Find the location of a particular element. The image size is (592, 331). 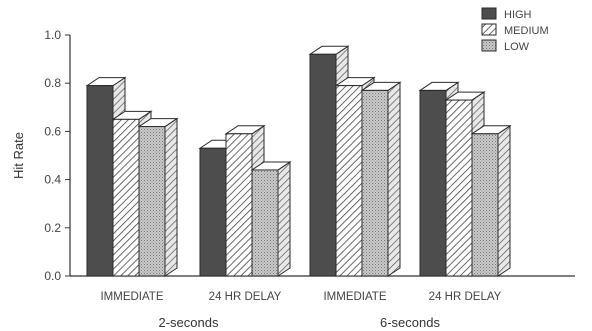

y-tick-label: 0.6 is located at coordinates (52, 131).